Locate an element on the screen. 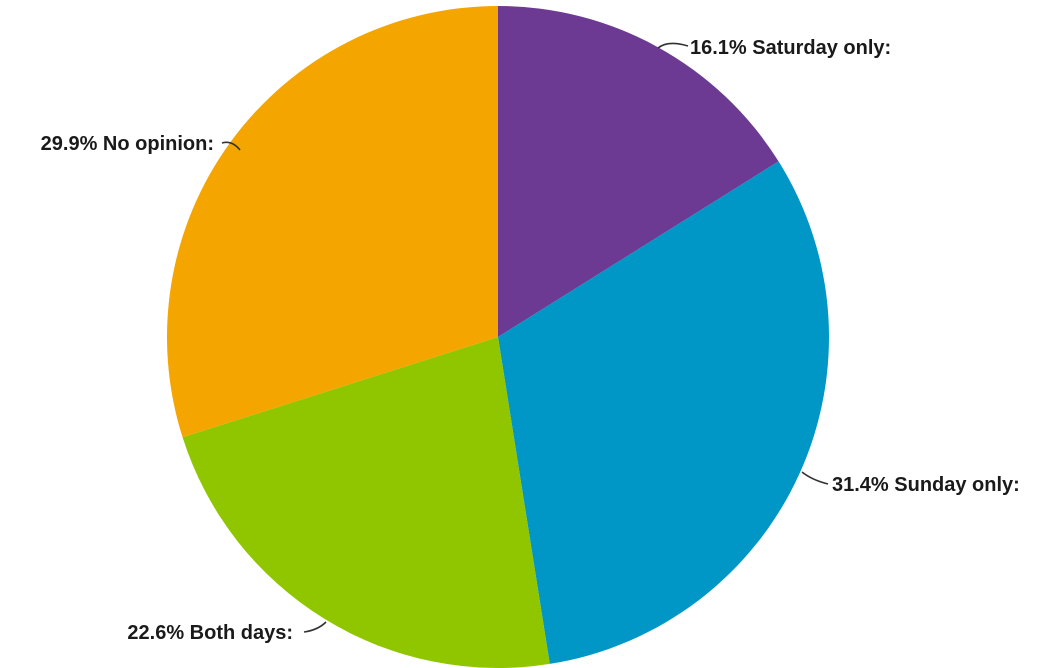 The width and height of the screenshot is (1042, 668). leader-line-both-days is located at coordinates (315, 627).